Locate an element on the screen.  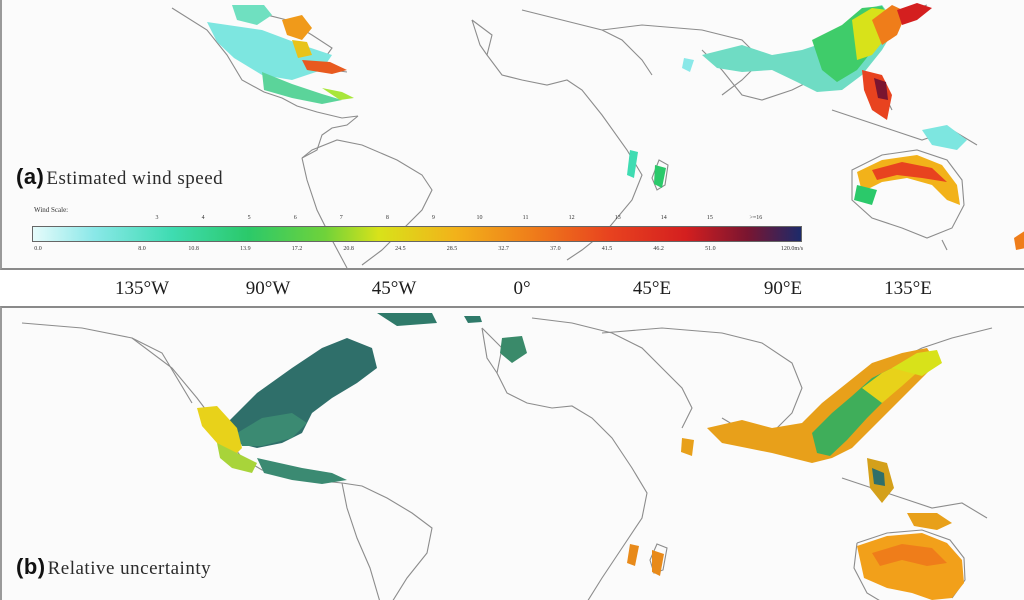
panel-b-label: (b) Relative uncertainty is located at coordinates (113, 567).